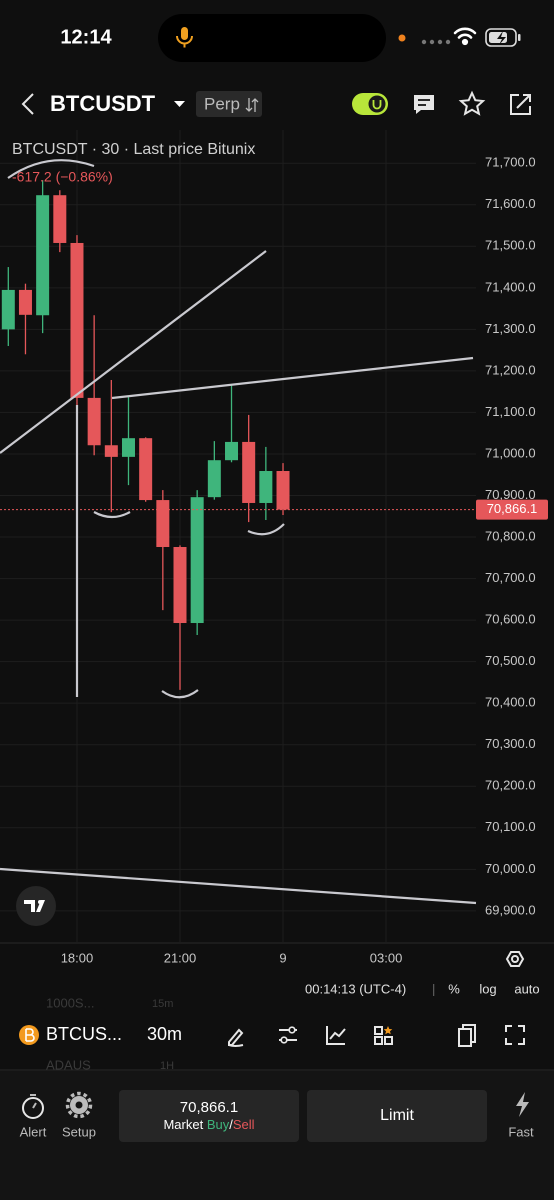  I want to click on copy-tool, so click(467, 1035).